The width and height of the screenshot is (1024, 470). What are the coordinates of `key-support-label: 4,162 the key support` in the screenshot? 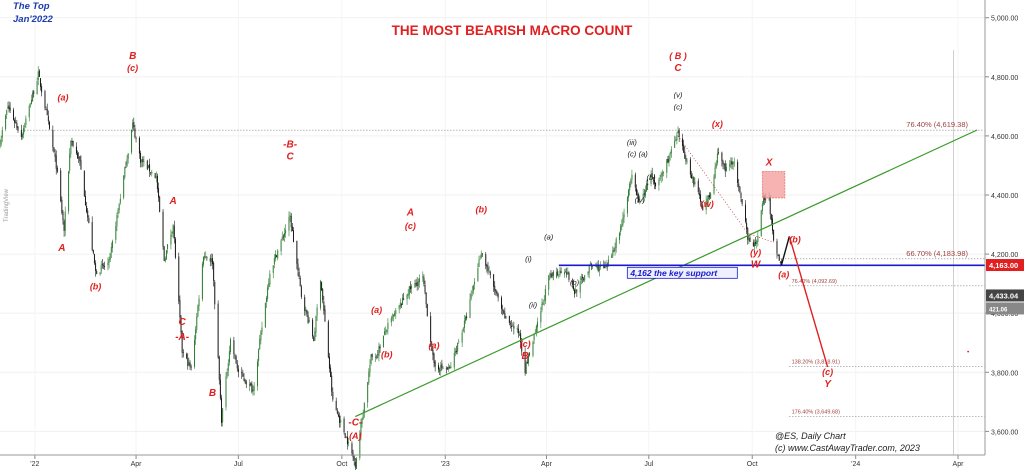 It's located at (673, 273).